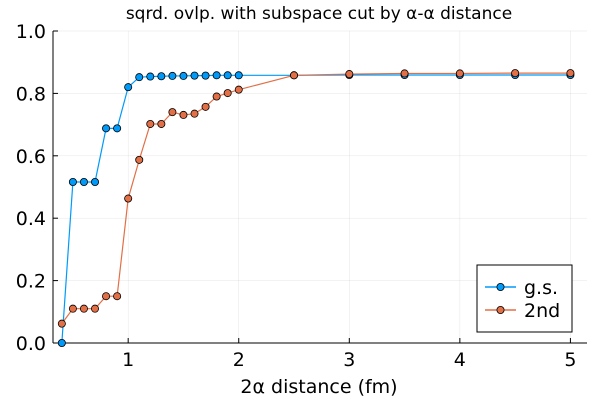  Describe the element at coordinates (460, 360) in the screenshot. I see `x-tick-label: 4` at that location.